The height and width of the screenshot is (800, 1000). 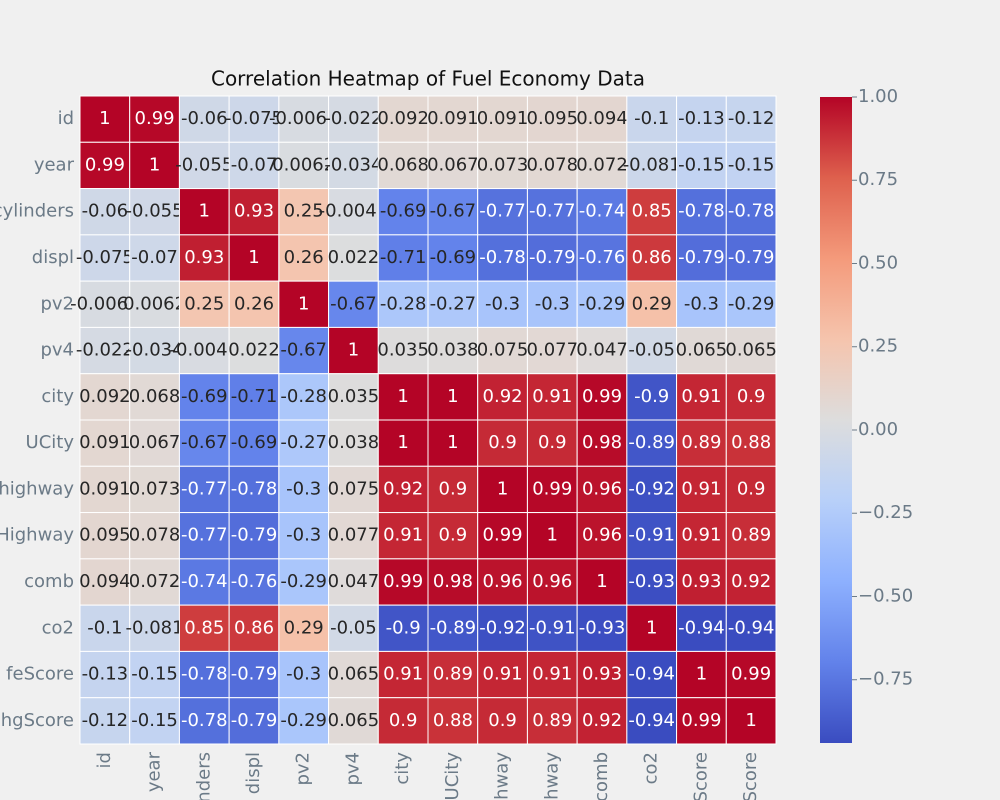 I want to click on cell-label: -0.0045, so click(x=353, y=211).